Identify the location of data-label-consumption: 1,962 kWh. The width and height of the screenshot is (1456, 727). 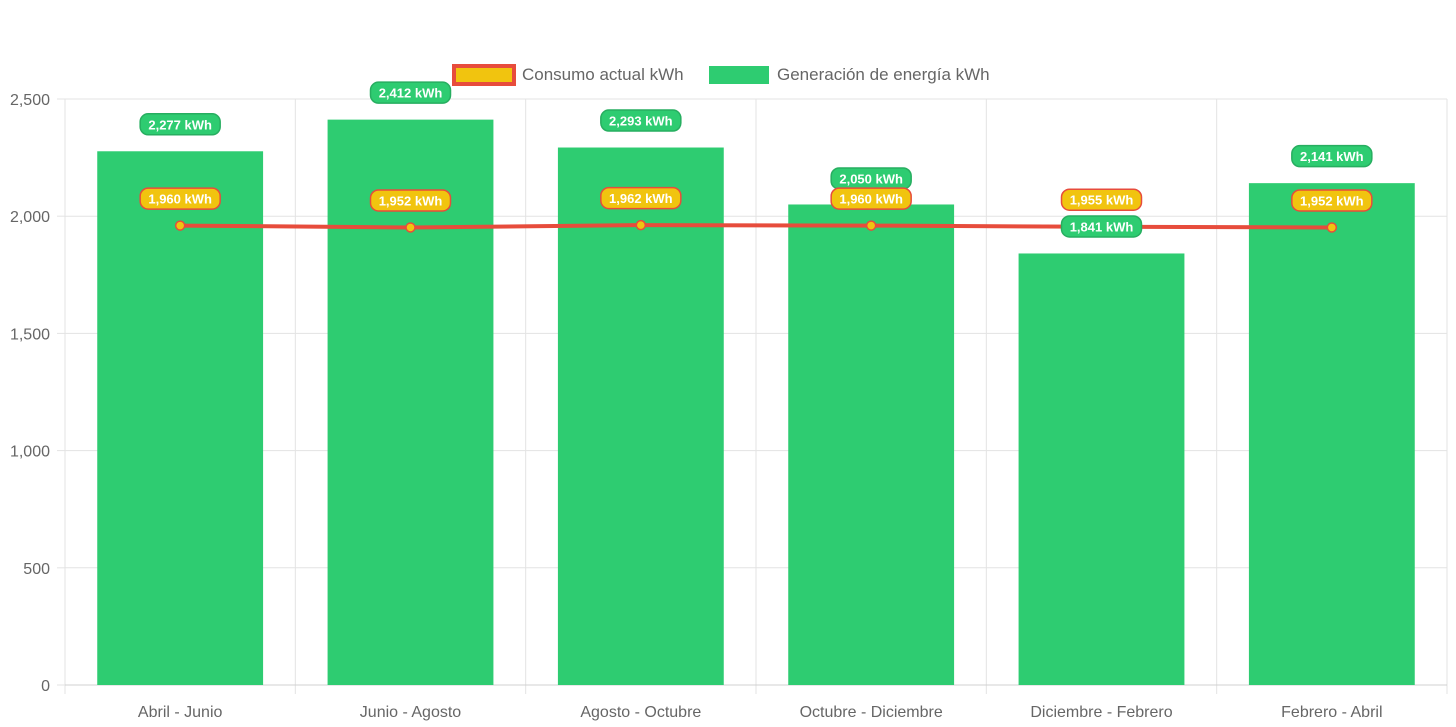
(641, 198).